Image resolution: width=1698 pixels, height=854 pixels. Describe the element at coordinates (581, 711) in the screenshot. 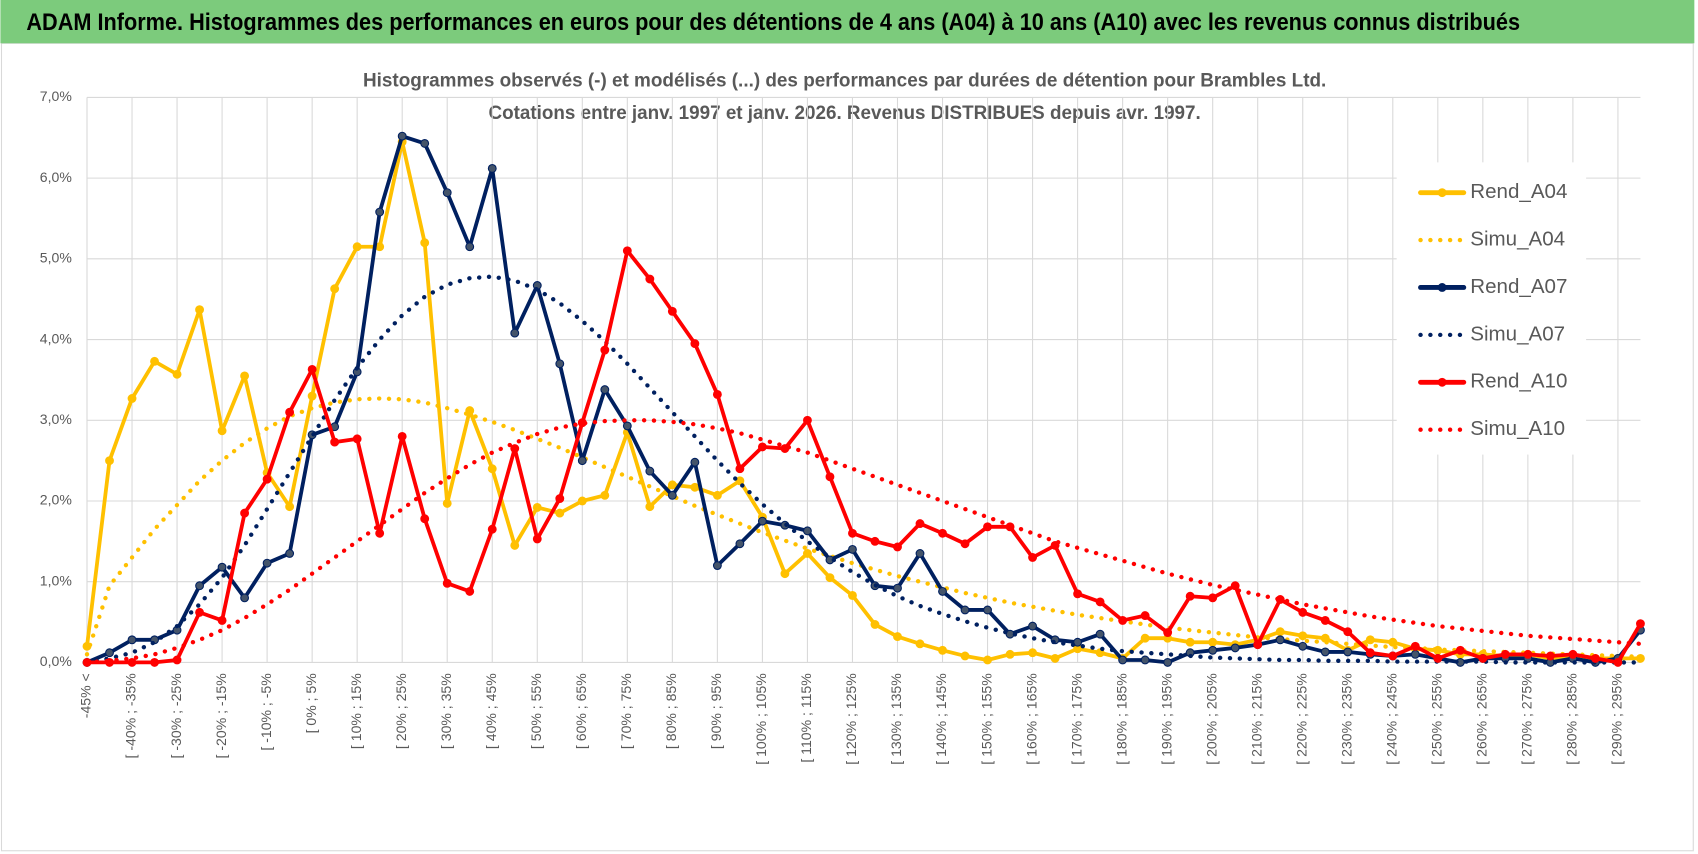

I see `x-tick-label: [ 60% ; 65%` at that location.